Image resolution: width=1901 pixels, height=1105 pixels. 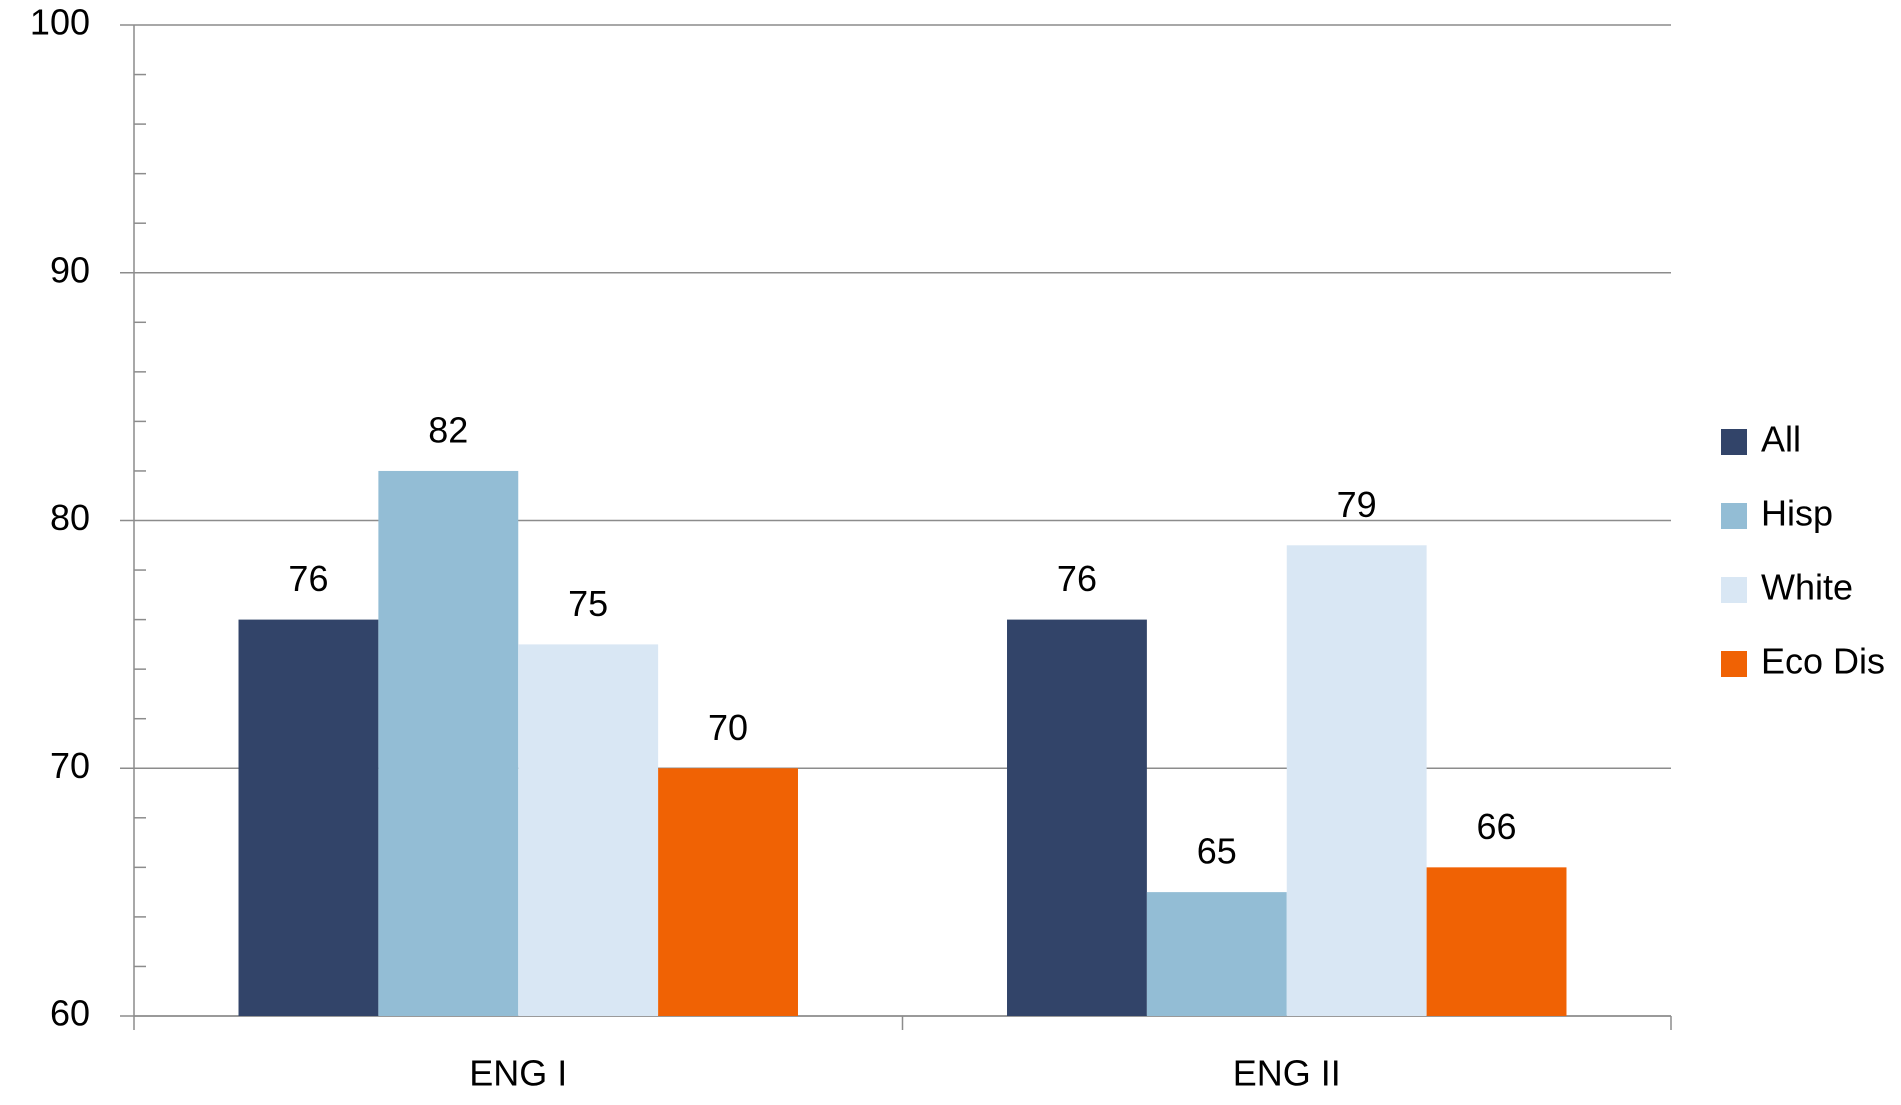 I want to click on legend-label: Hisp, so click(x=1797, y=513).